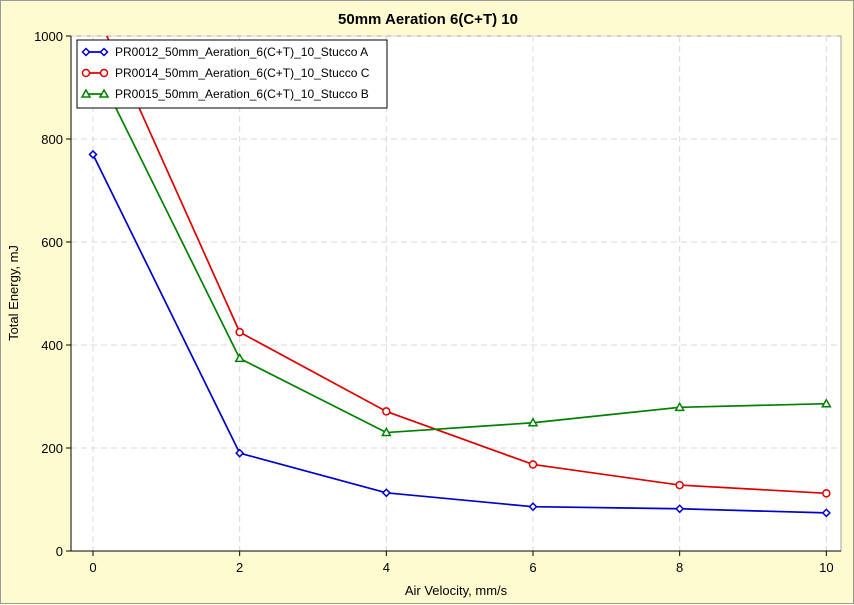  I want to click on legend-item: PR0012_50mm_Aeration_6(C+T)_10_Stucco A, so click(224, 52).